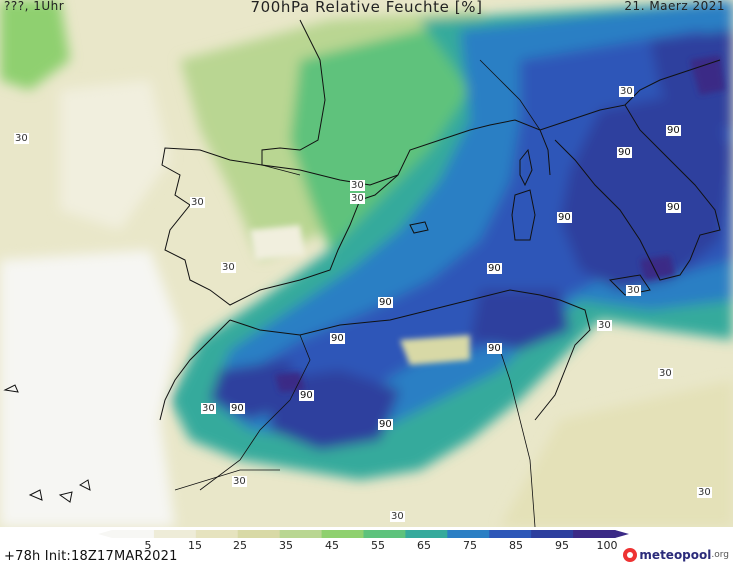  I want to click on colorbar-tick-label: 25, so click(240, 545).